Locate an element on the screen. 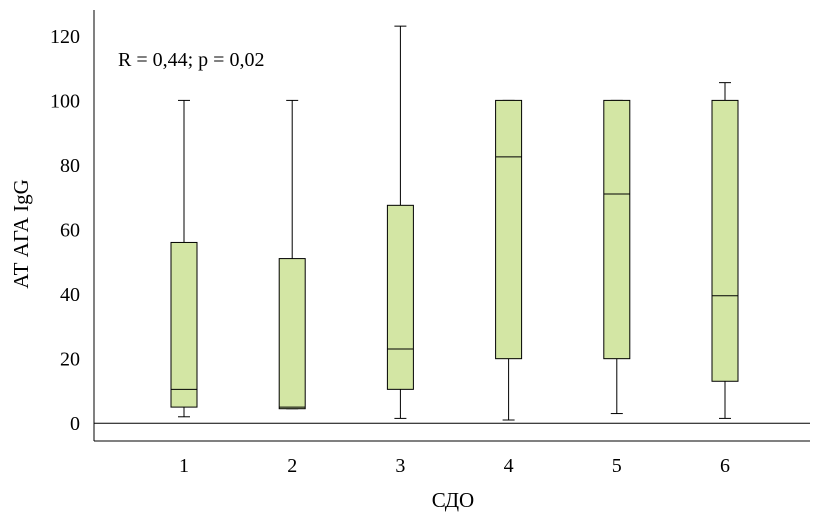 This screenshot has width=817, height=517. x-tick-label: 5 is located at coordinates (617, 466).